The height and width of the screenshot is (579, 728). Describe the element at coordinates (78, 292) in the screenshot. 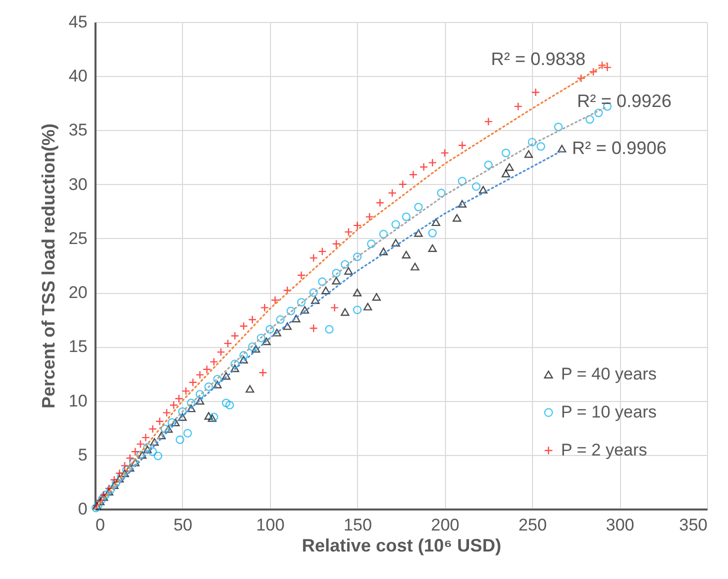

I see `y-tick-label: 20` at that location.